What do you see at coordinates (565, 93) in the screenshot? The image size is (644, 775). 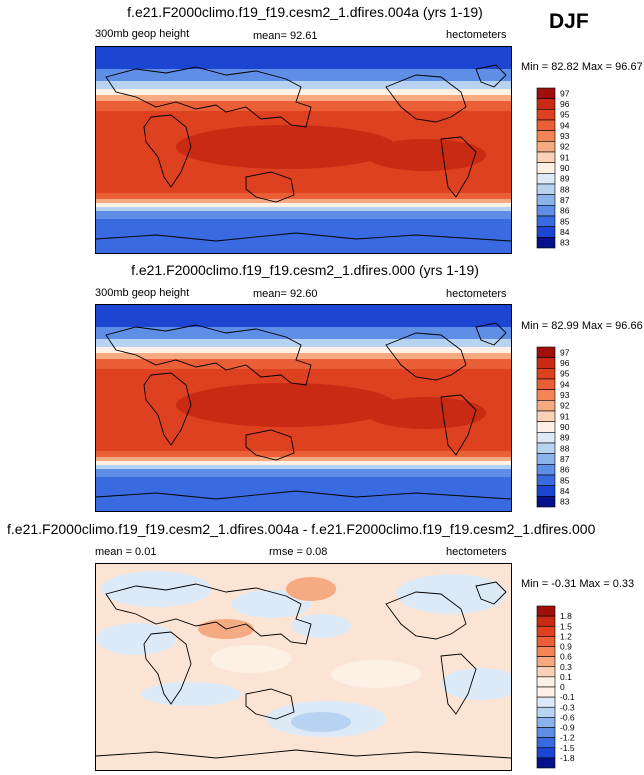 I see `panel1-colorbar-label: 97` at bounding box center [565, 93].